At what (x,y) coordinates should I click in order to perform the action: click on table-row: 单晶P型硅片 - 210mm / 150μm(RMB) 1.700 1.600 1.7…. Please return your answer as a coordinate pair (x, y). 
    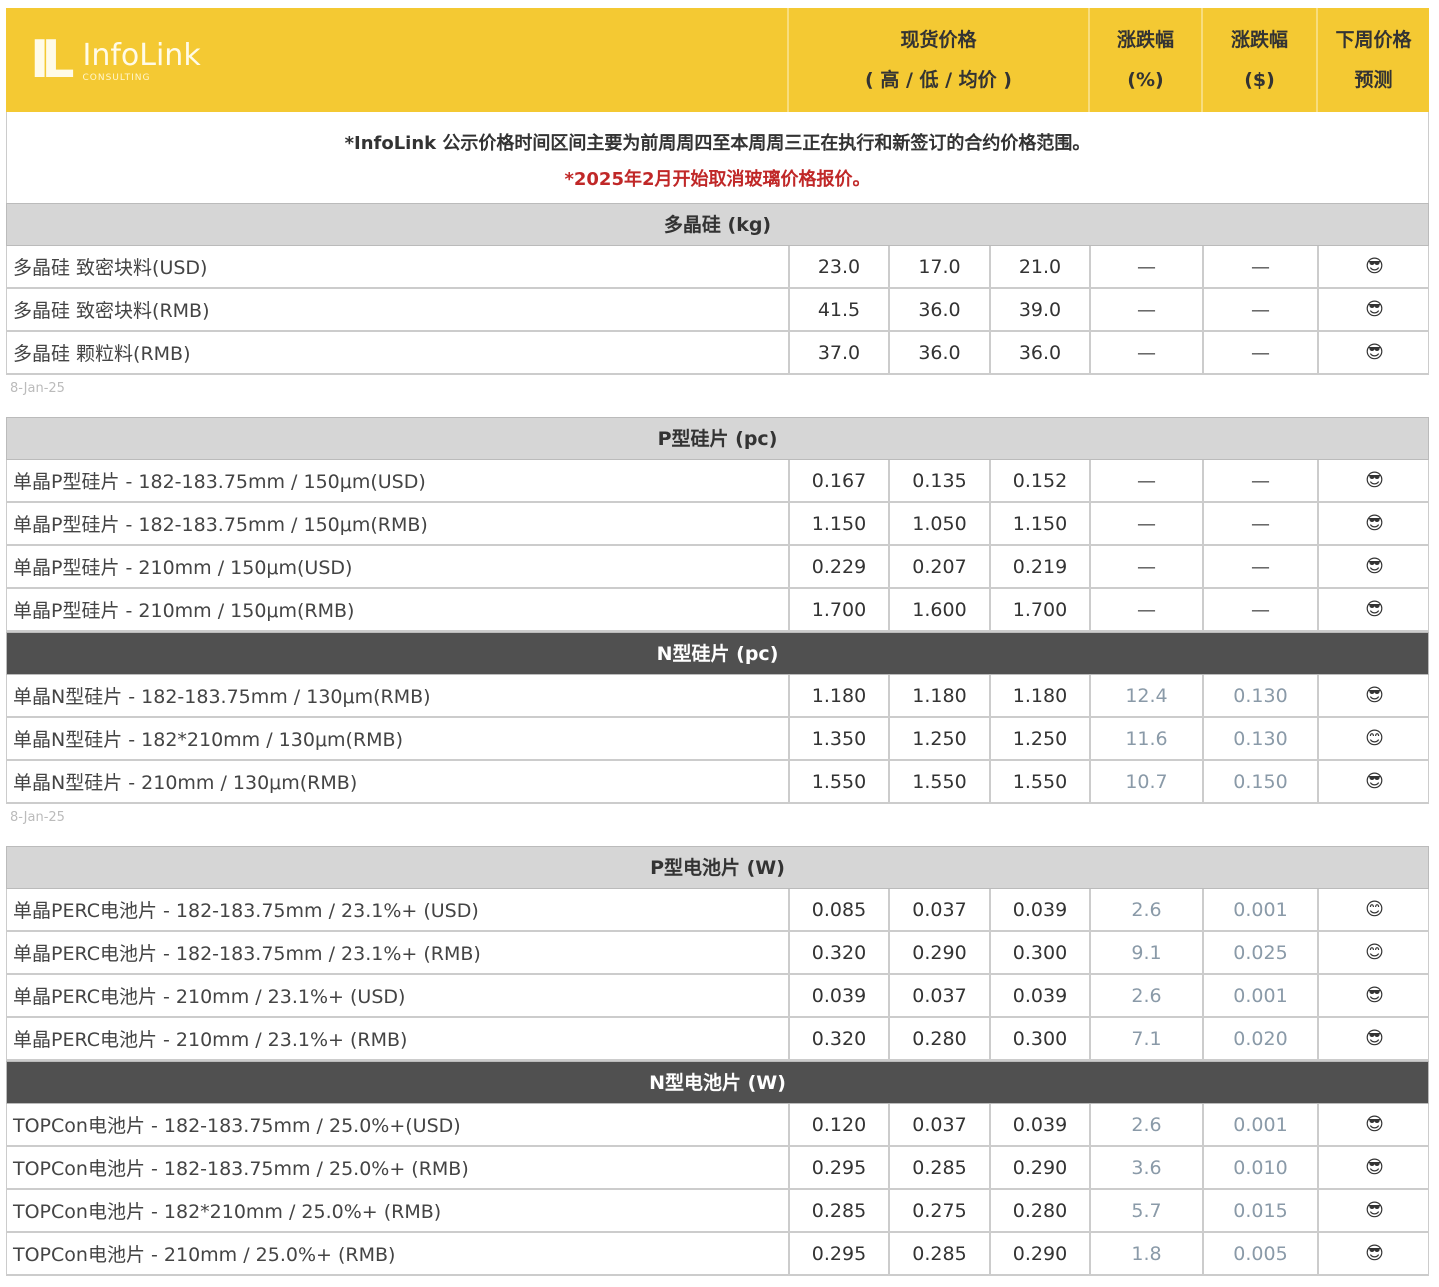
    Looking at the image, I should click on (717, 610).